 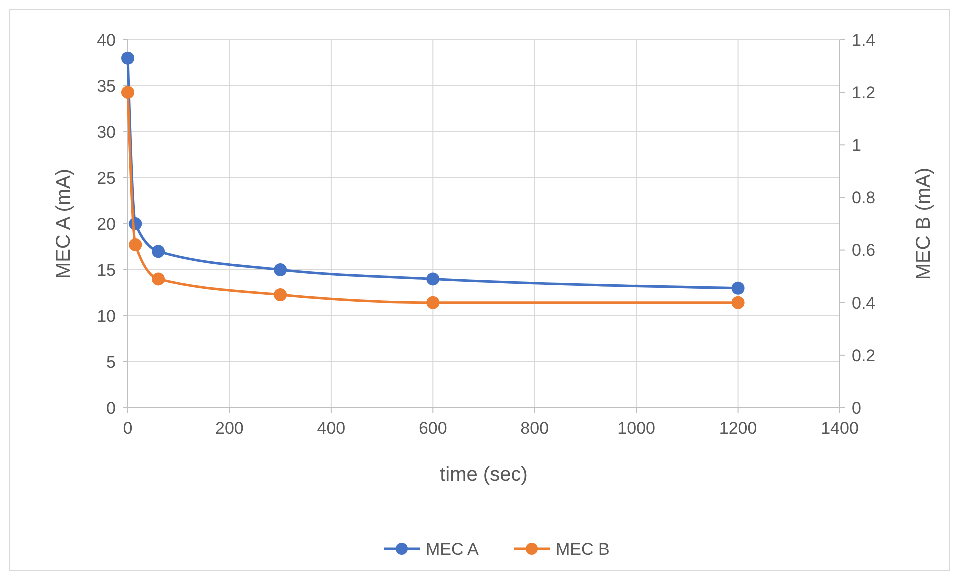 I want to click on x-tick-label: 200, so click(x=230, y=428).